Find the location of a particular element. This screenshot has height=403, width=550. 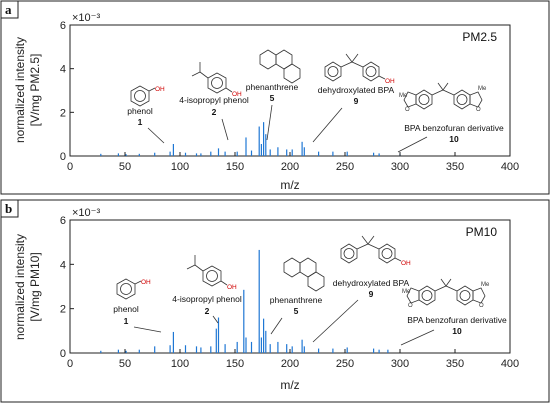

panel-b-y-tick-label-4: 4 is located at coordinates (63, 265).